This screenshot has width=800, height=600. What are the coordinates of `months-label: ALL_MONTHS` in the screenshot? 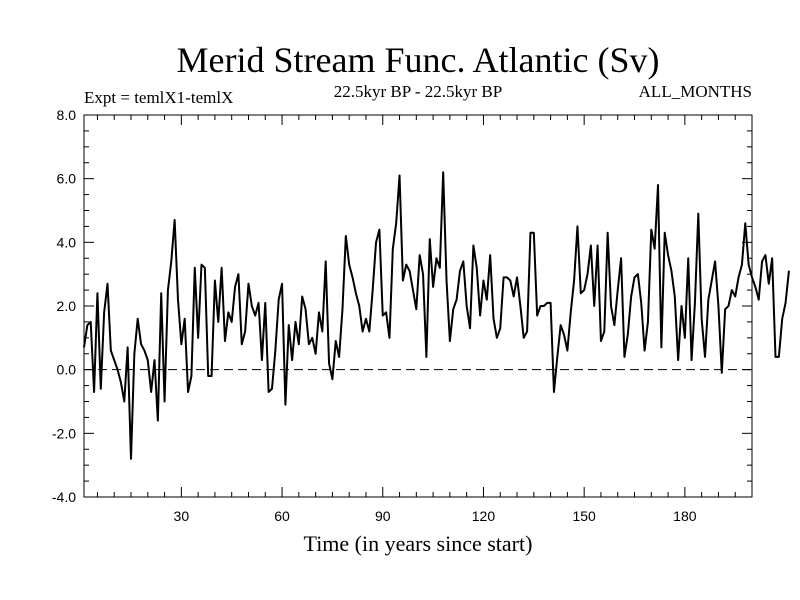 It's located at (695, 91).